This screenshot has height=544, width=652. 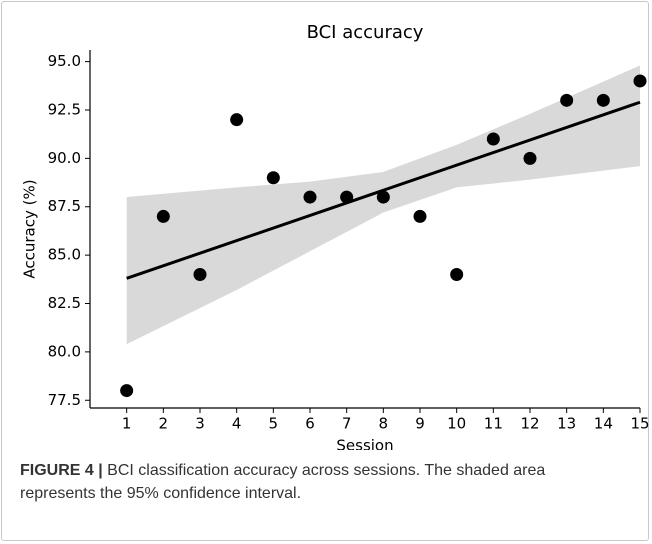 I want to click on x-tick-label: 5, so click(x=274, y=424).